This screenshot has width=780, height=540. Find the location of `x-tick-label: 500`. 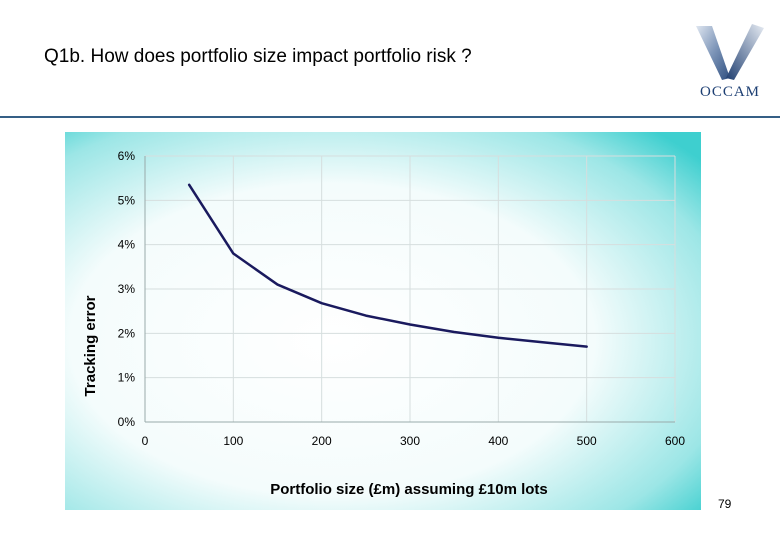

x-tick-label: 500 is located at coordinates (587, 441).